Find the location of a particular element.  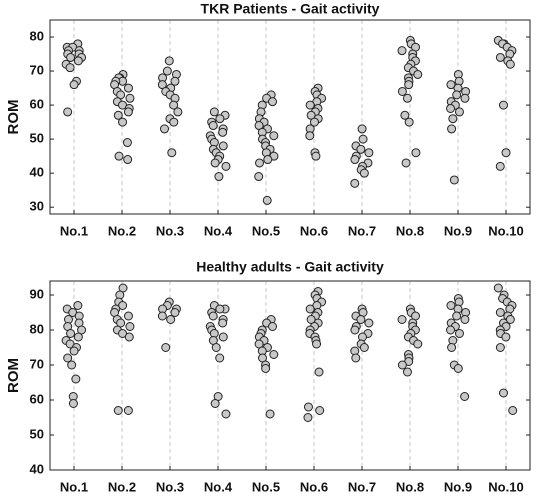

x-tick-label: No.8 is located at coordinates (410, 230).